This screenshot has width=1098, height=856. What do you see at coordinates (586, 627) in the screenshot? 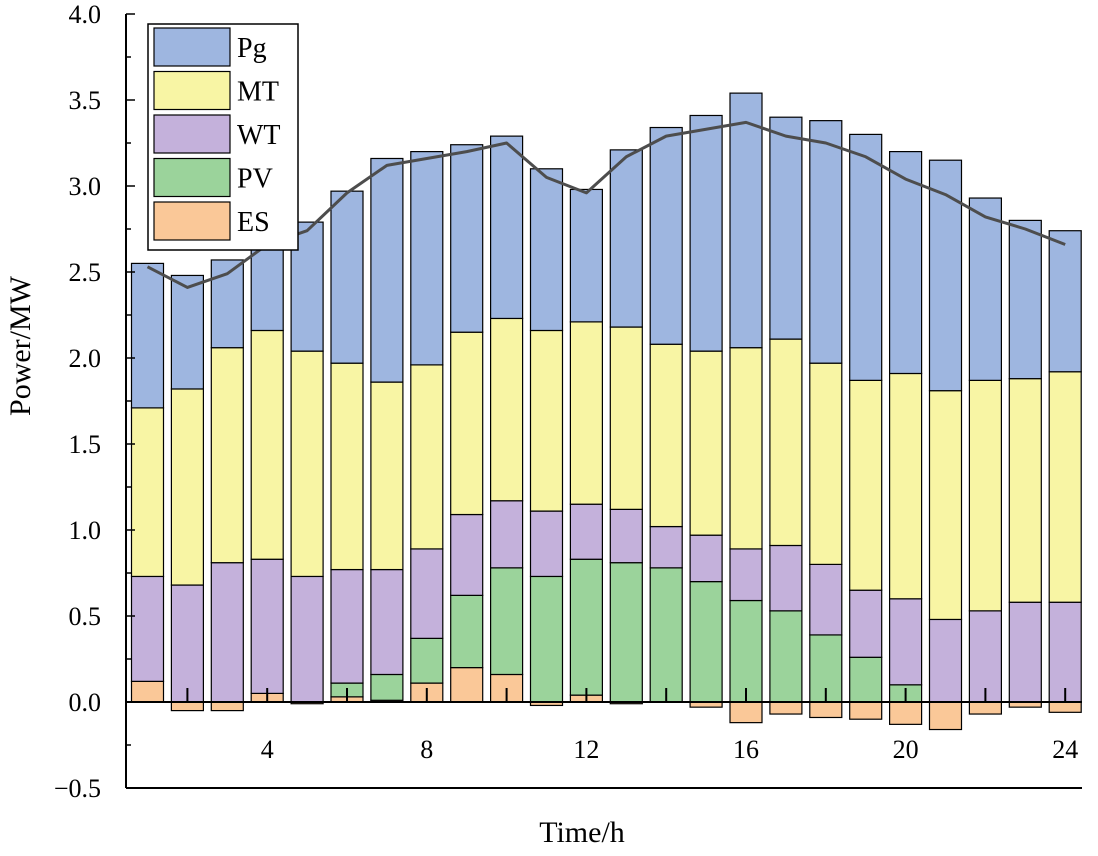
I see `bar-pv-h12` at bounding box center [586, 627].